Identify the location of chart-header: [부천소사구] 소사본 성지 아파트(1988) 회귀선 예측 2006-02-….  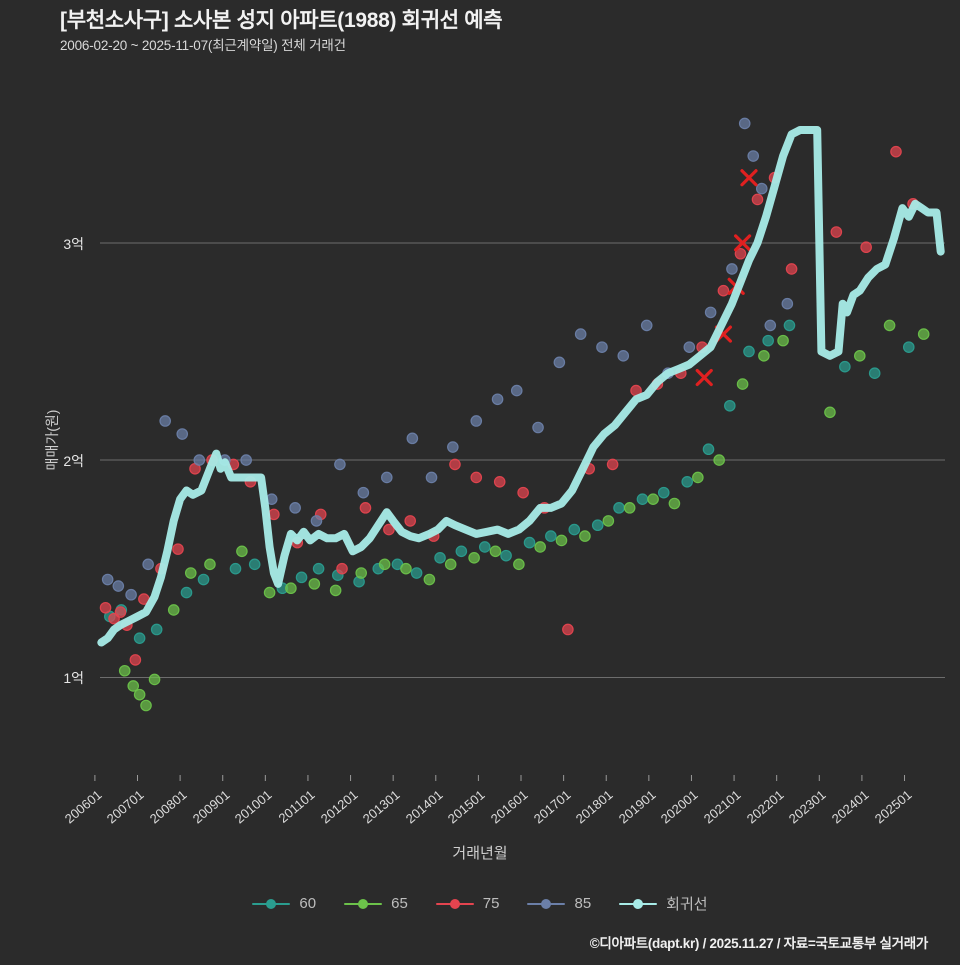
(500, 31).